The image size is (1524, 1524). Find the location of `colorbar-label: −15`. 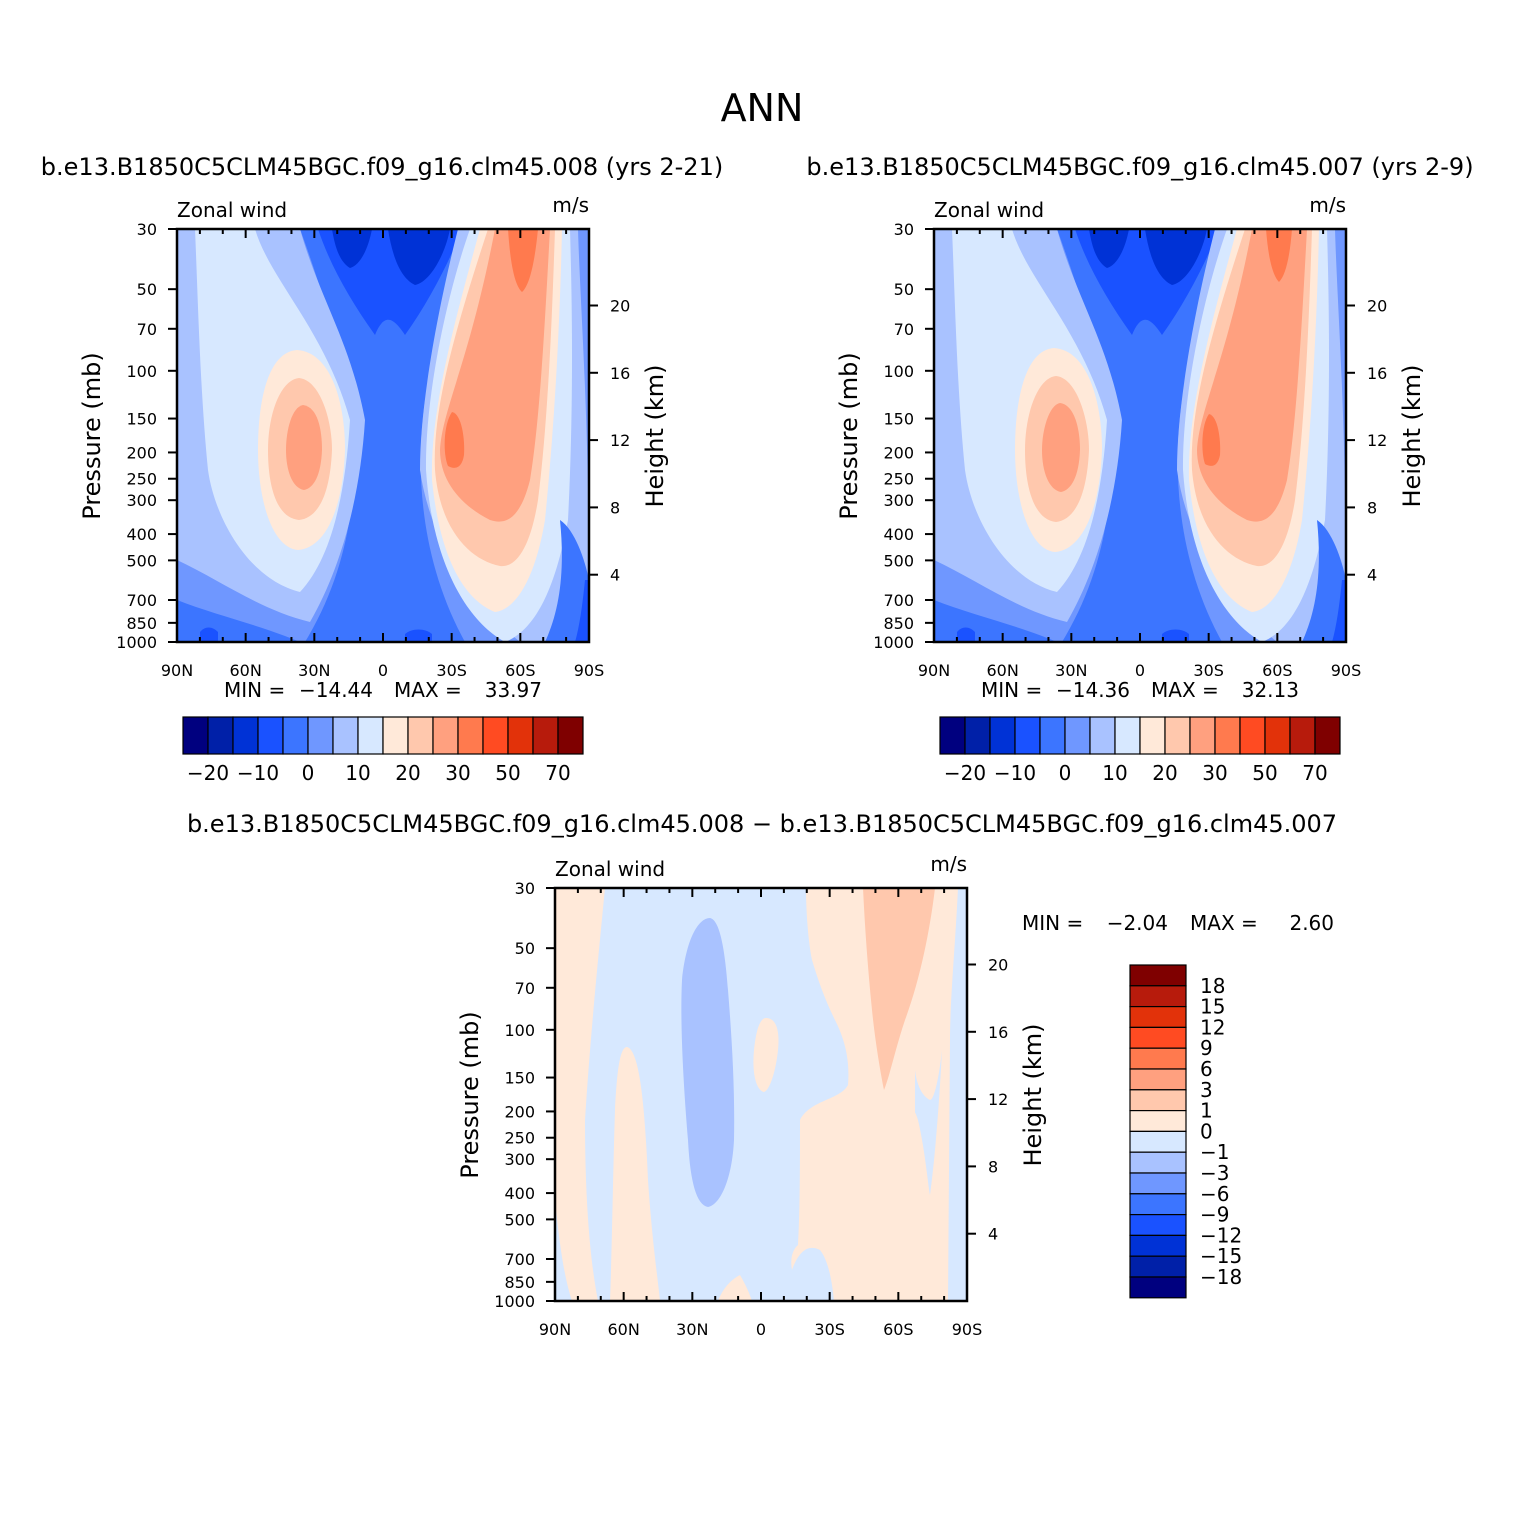

colorbar-label: −15 is located at coordinates (1221, 1256).